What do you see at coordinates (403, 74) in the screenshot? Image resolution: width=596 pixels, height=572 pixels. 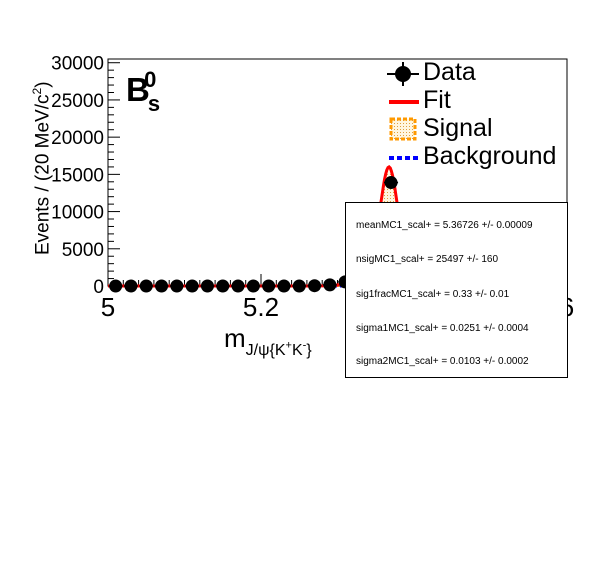 I see `data-marker-icon` at bounding box center [403, 74].